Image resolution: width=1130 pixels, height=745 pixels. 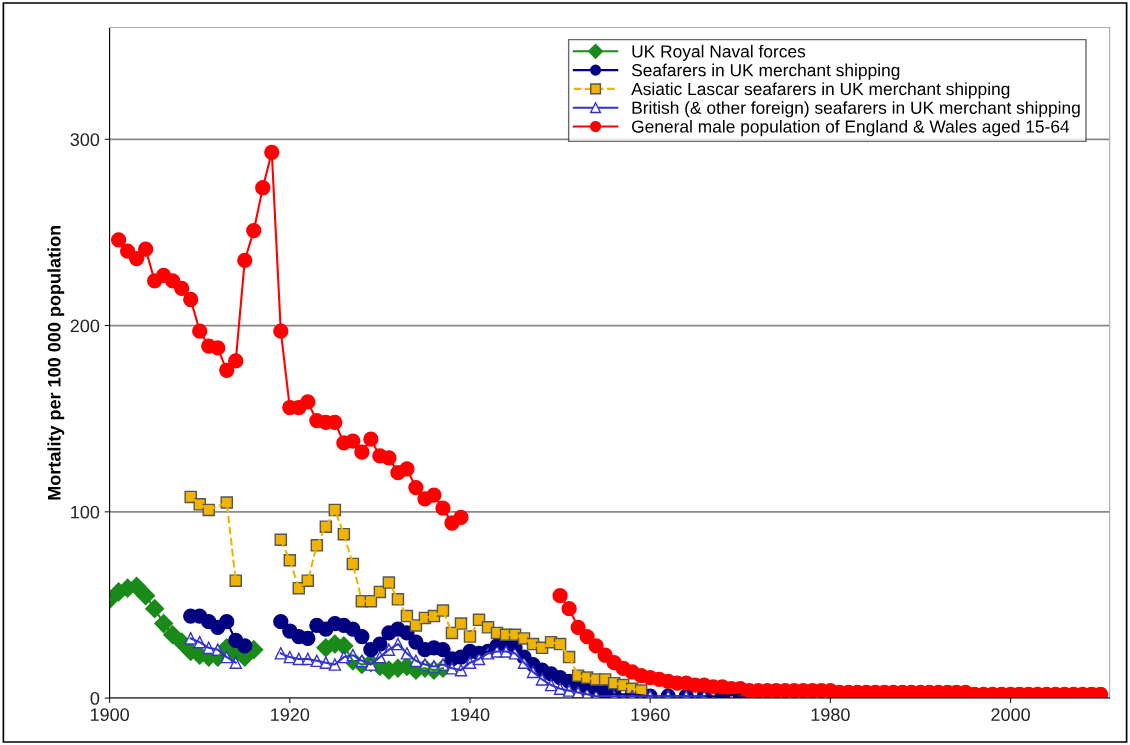 What do you see at coordinates (851, 128) in the screenshot?
I see `legend-label: General male population of England & Wales aged 15-64` at bounding box center [851, 128].